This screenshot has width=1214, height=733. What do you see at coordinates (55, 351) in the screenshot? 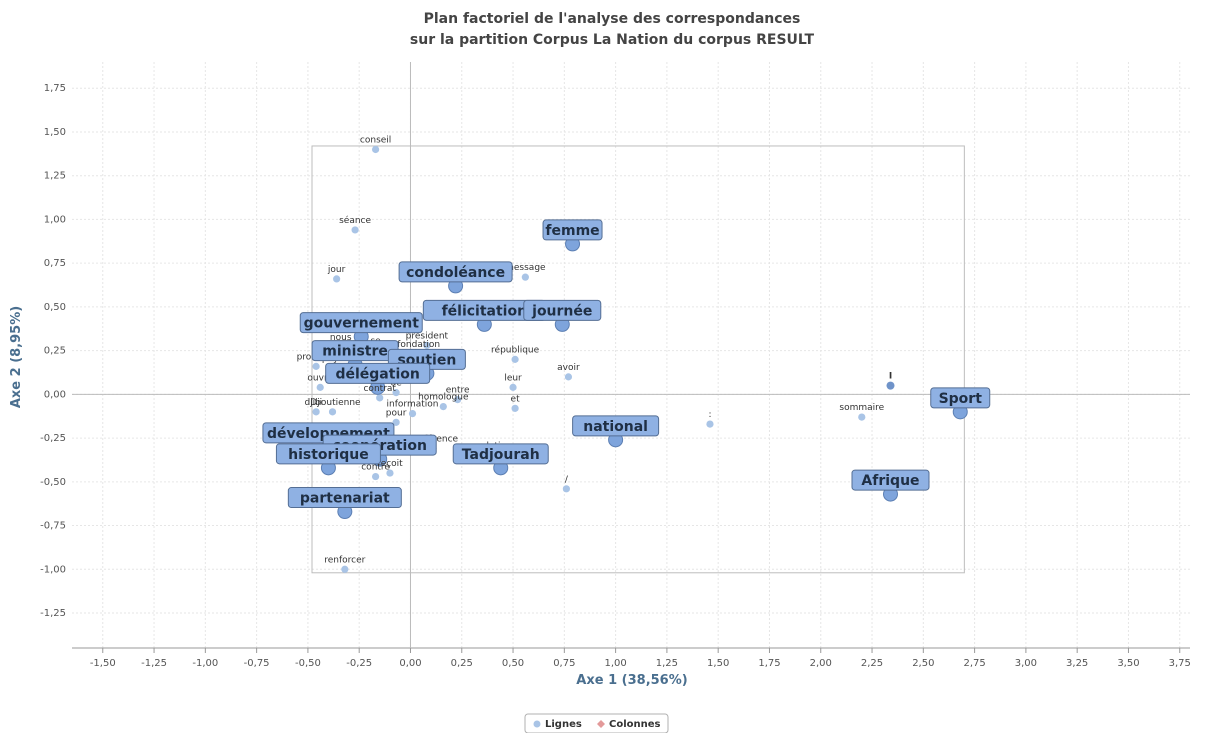
I see `y-tick-label: 0,25` at bounding box center [55, 351].